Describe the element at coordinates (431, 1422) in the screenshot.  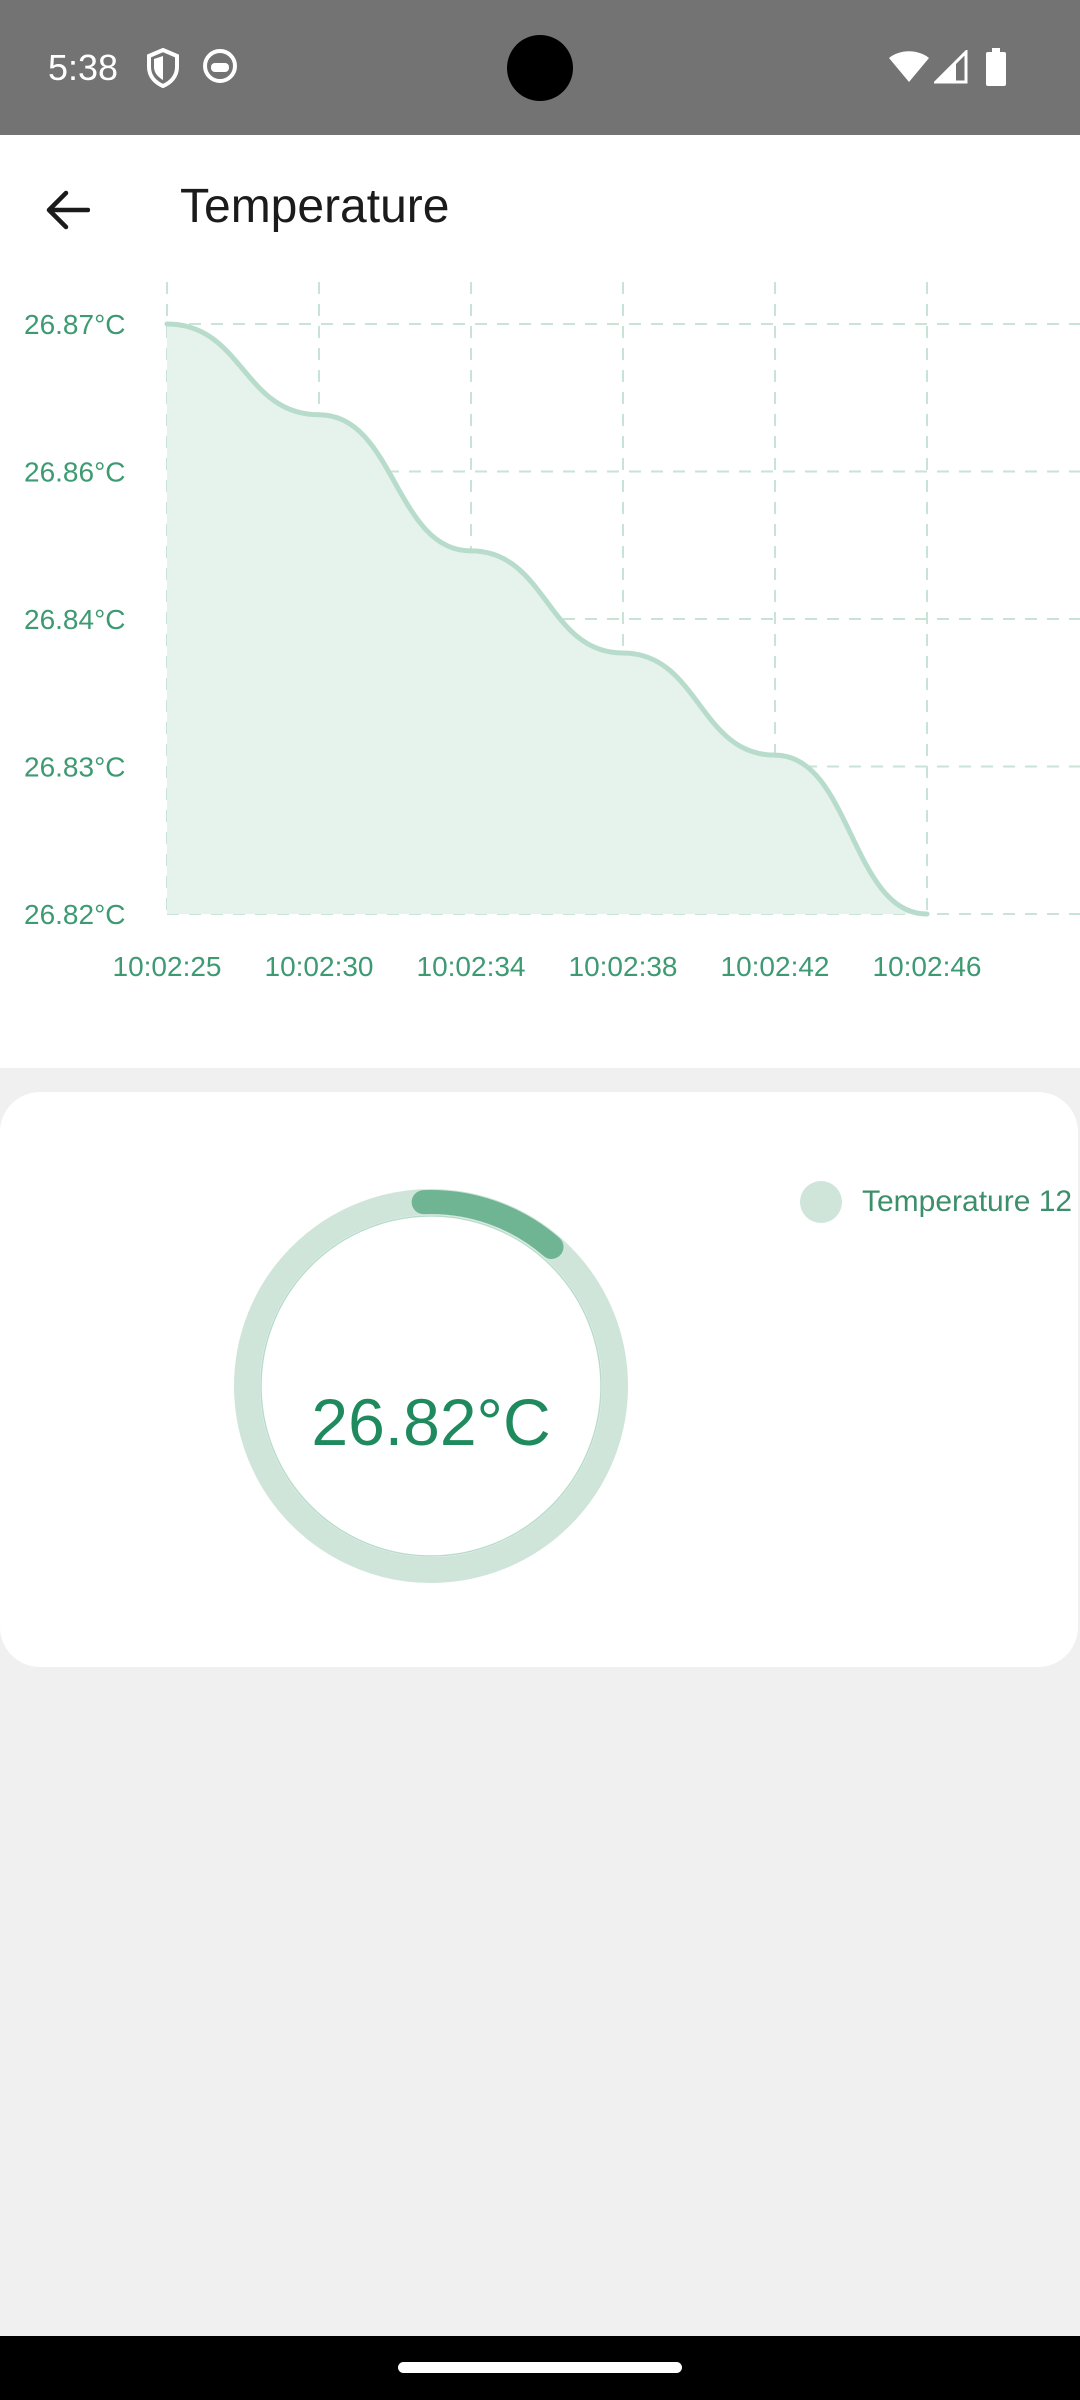
I see `gauge-value: 26.82°C` at that location.